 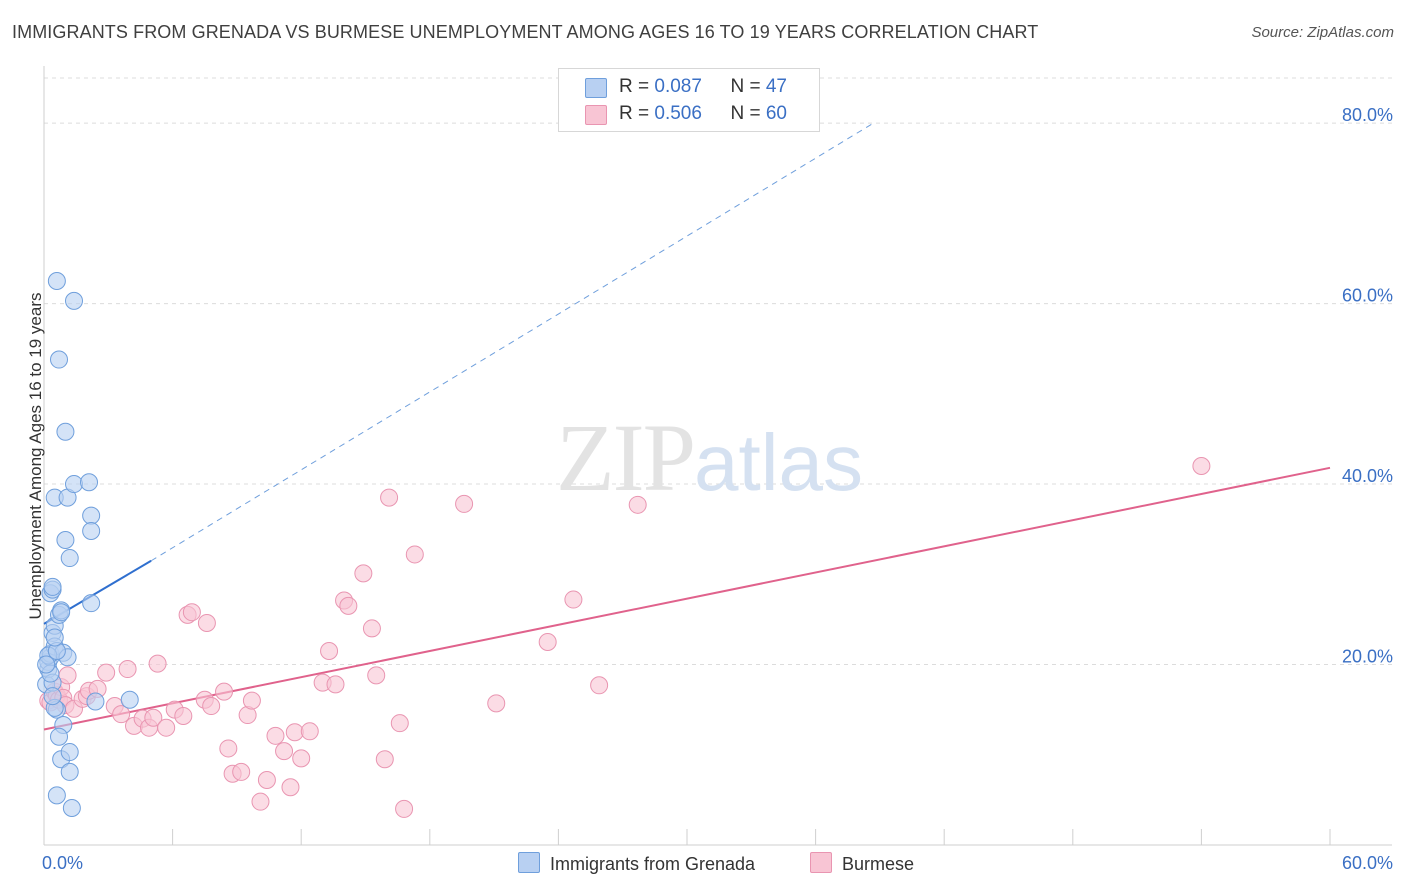 I want to click on legend-label-burmese: Burmese, so click(x=878, y=864).